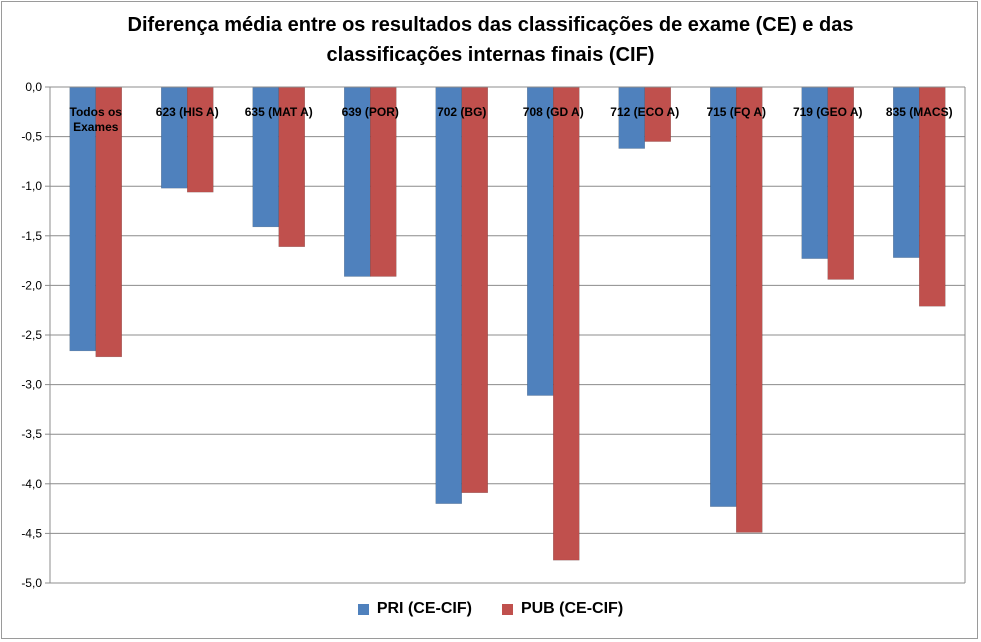 The image size is (981, 642). Describe the element at coordinates (33, 87) in the screenshot. I see `y-tick-label: 0,0` at that location.